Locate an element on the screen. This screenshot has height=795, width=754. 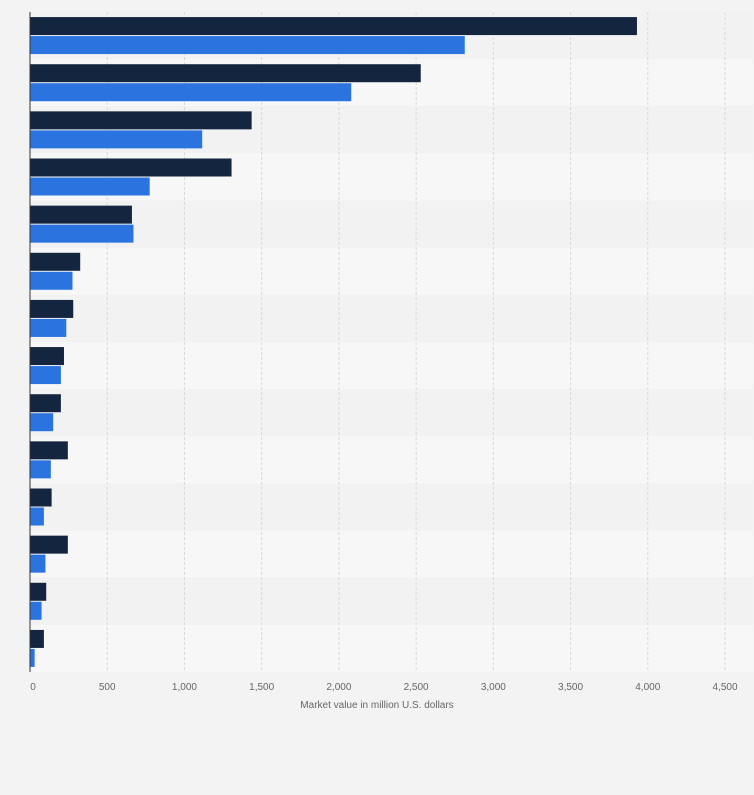
x-tick-label: 2,000 is located at coordinates (338, 687).